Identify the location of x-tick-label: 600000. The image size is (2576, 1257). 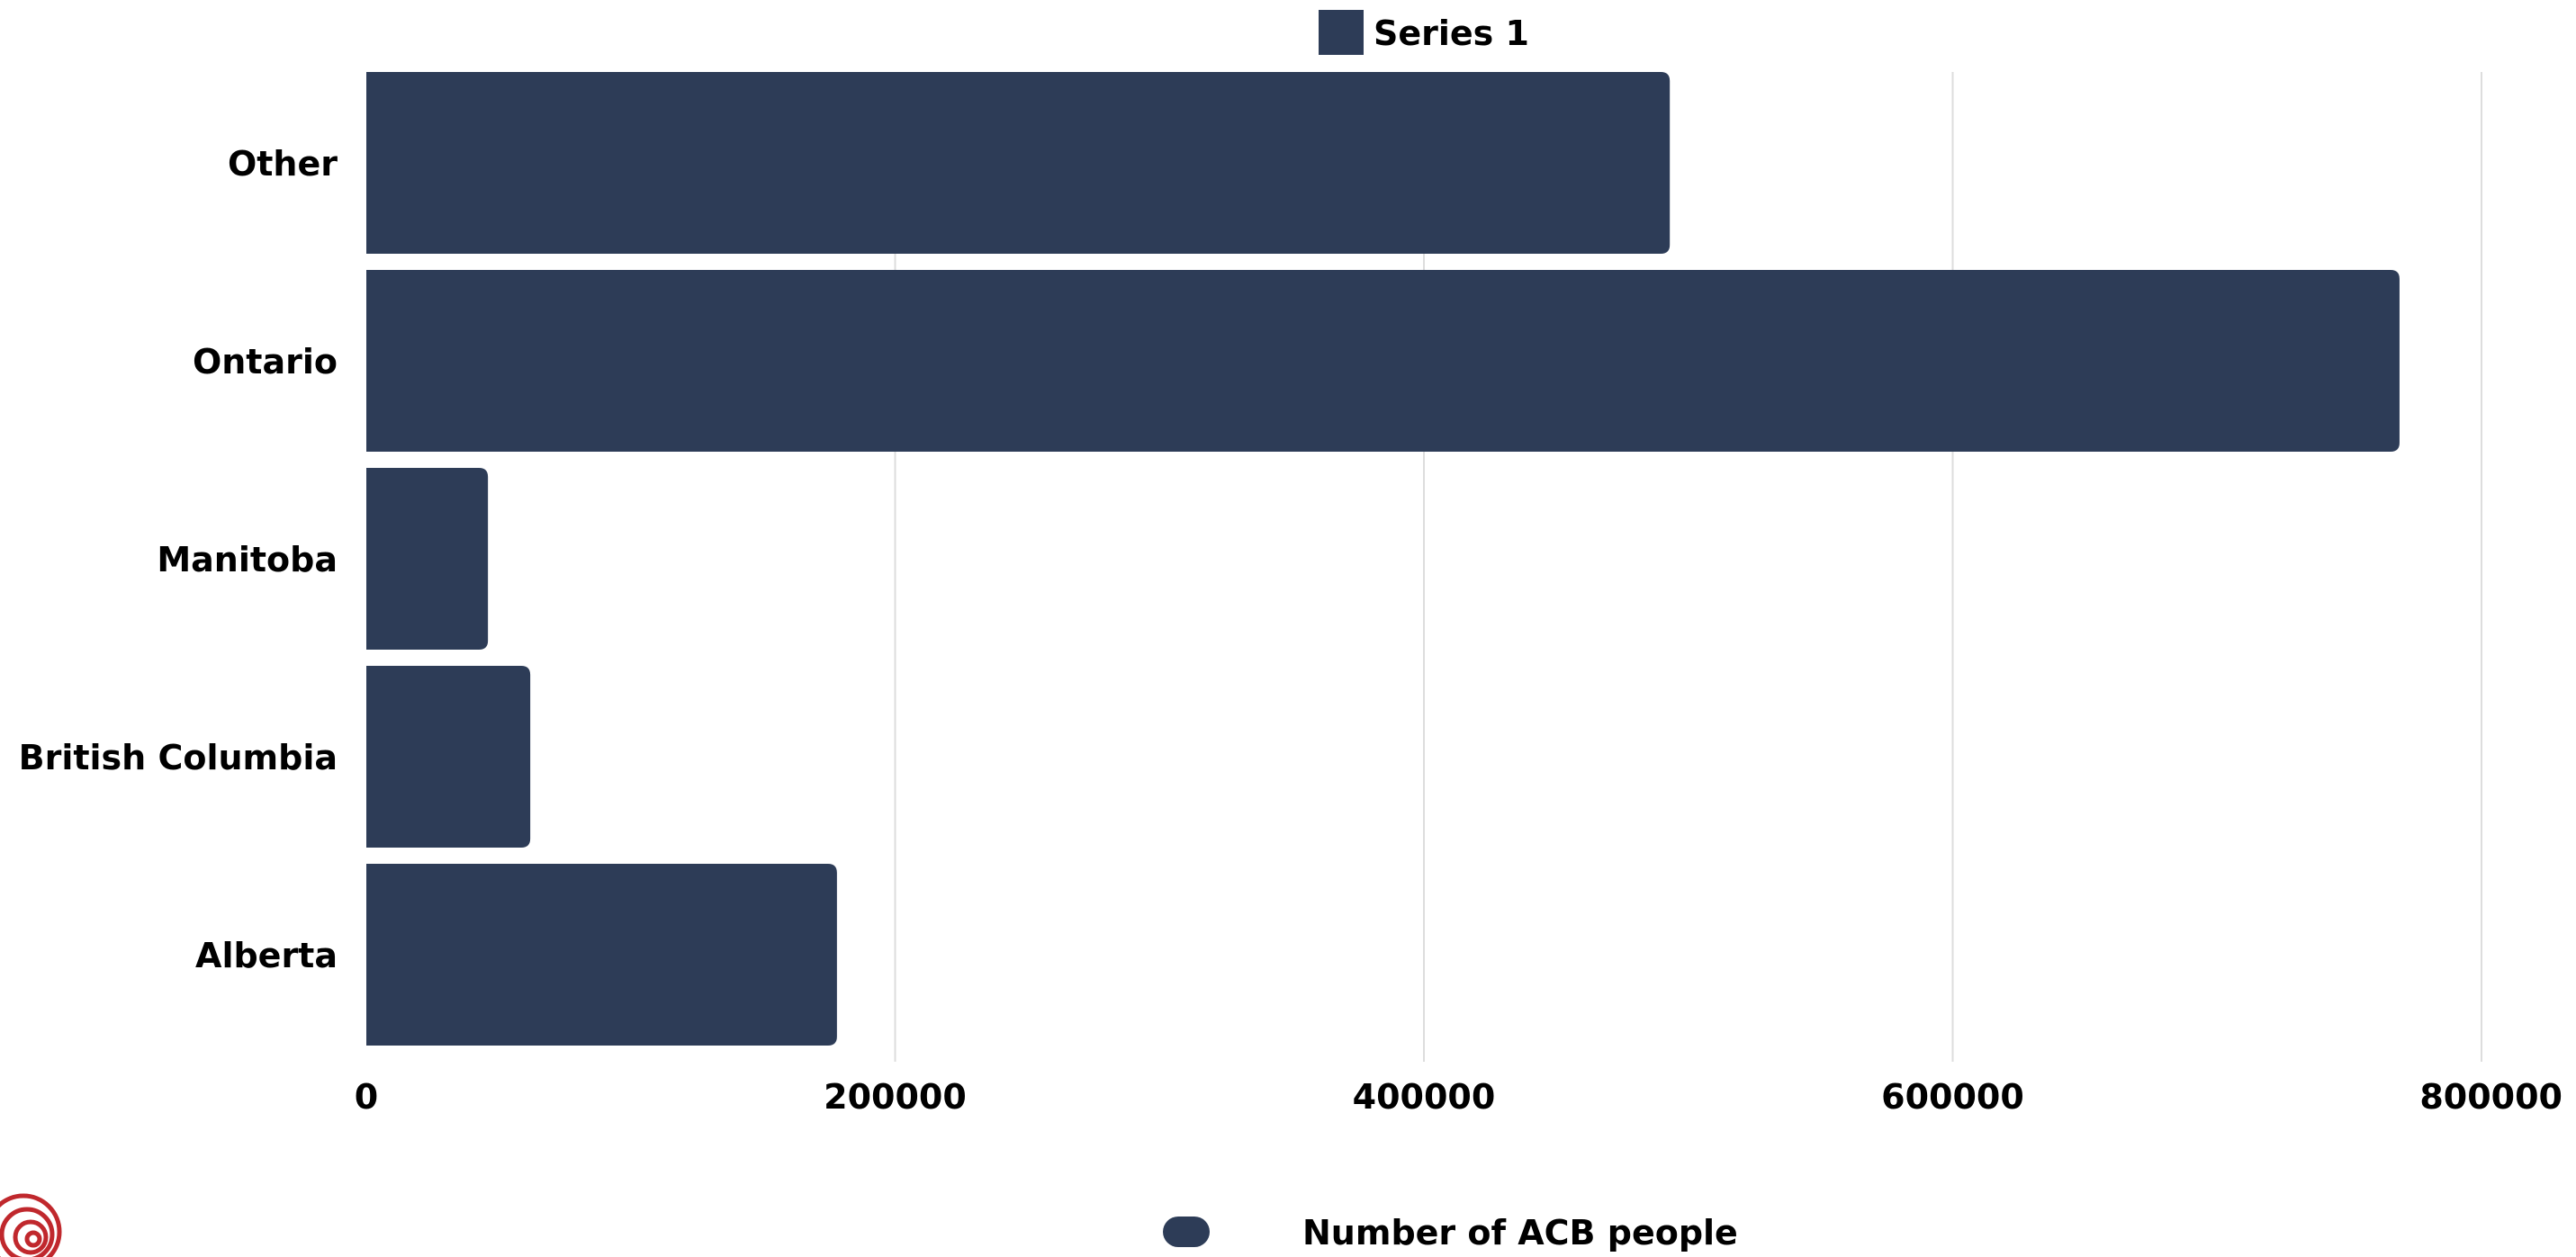
(1952, 1097).